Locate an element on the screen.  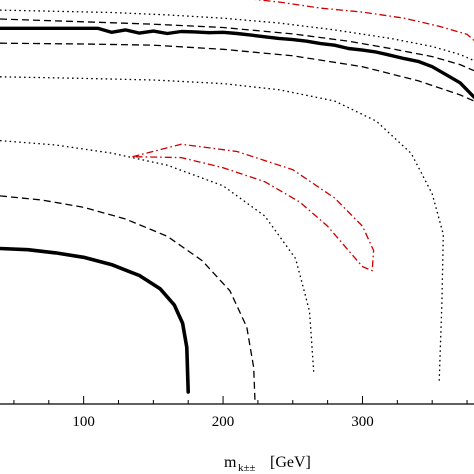
x-axis-label: m k±± [GeV] is located at coordinates (267, 464).